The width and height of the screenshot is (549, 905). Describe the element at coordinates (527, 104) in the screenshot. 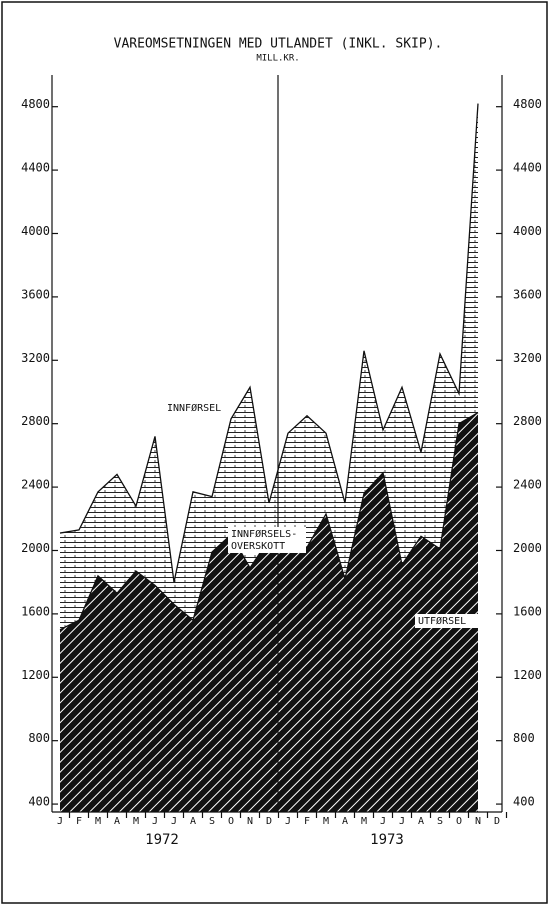

I see `y-tick-label-right: 4800` at that location.